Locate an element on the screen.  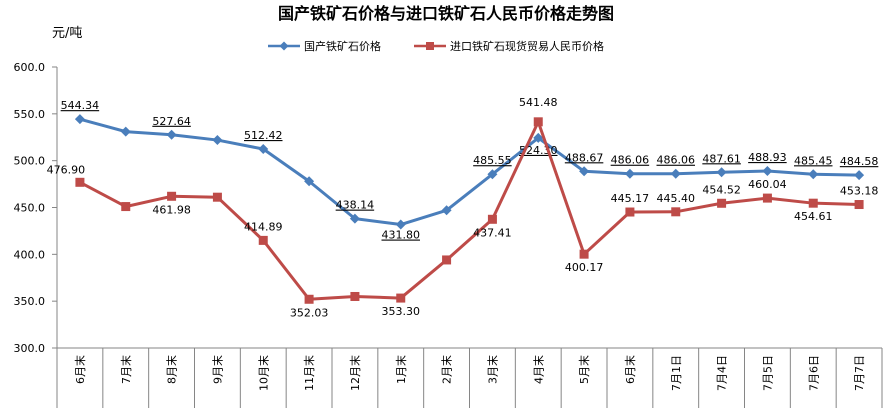
data-label: 485.45 is located at coordinates (813, 160).